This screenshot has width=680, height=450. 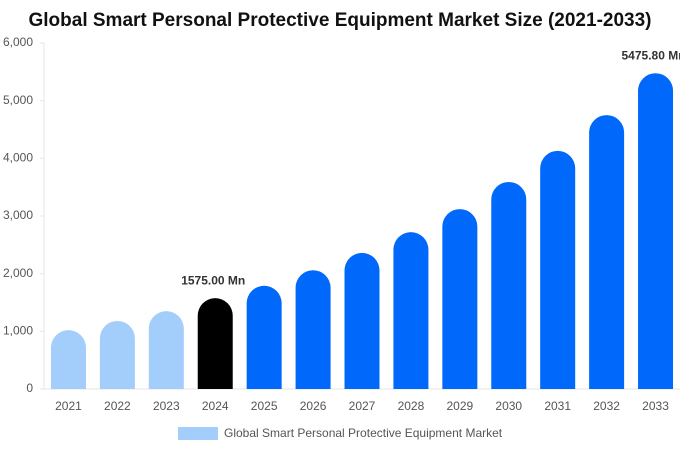 What do you see at coordinates (606, 406) in the screenshot?
I see `x-tick-label: 2032` at bounding box center [606, 406].